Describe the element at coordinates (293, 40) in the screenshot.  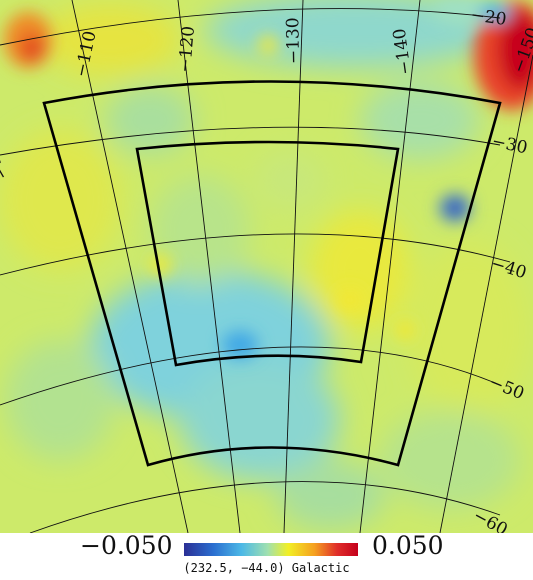
I see `longitude-label: −130` at that location.